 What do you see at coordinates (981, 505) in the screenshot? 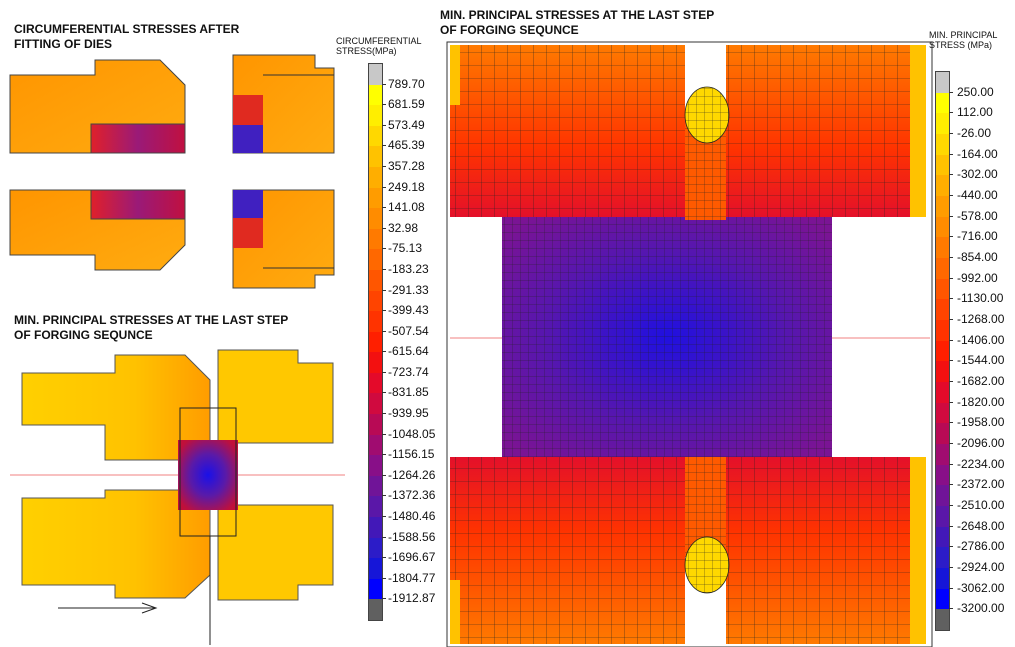
I see `legend-label: -2510.00` at bounding box center [981, 505].